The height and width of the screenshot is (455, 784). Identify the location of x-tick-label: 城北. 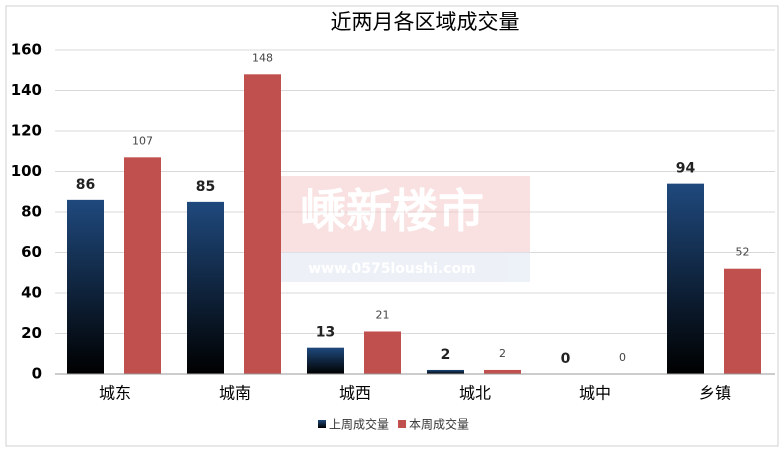
(475, 393).